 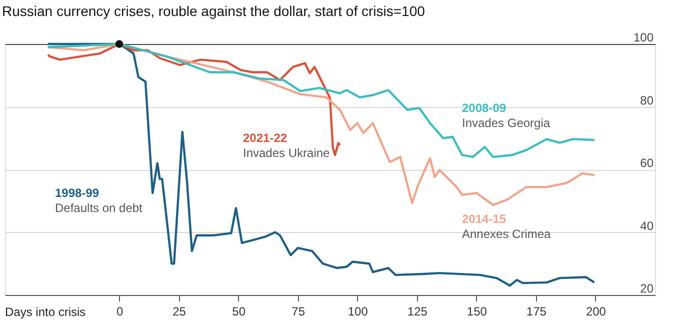 What do you see at coordinates (647, 163) in the screenshot?
I see `y-tick-label: 60` at bounding box center [647, 163].